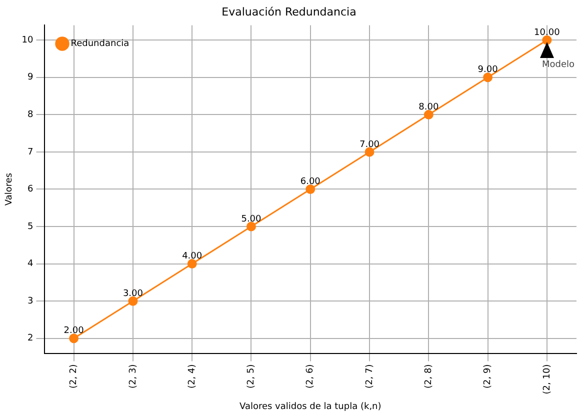 This screenshot has height=416, width=582. I want to click on y-tick-label: 10, so click(28, 40).